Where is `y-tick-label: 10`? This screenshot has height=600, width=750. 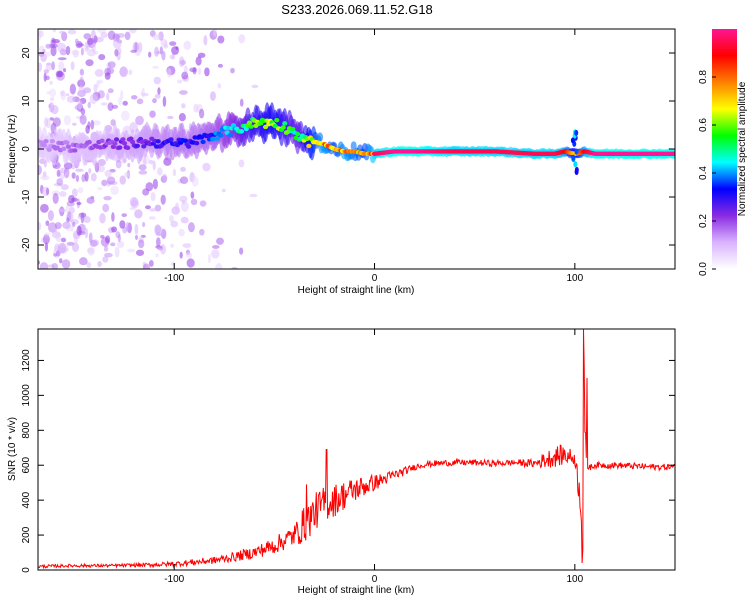
y-tick-label: 10 is located at coordinates (26, 101).